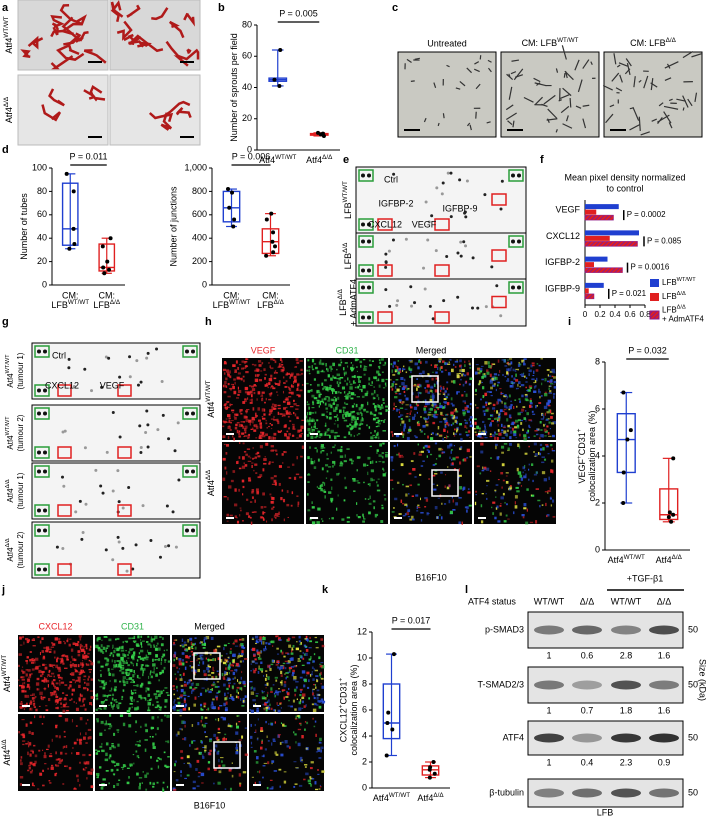  Describe the element at coordinates (4, 665) in the screenshot. I see `superscript: WT/WT` at that location.